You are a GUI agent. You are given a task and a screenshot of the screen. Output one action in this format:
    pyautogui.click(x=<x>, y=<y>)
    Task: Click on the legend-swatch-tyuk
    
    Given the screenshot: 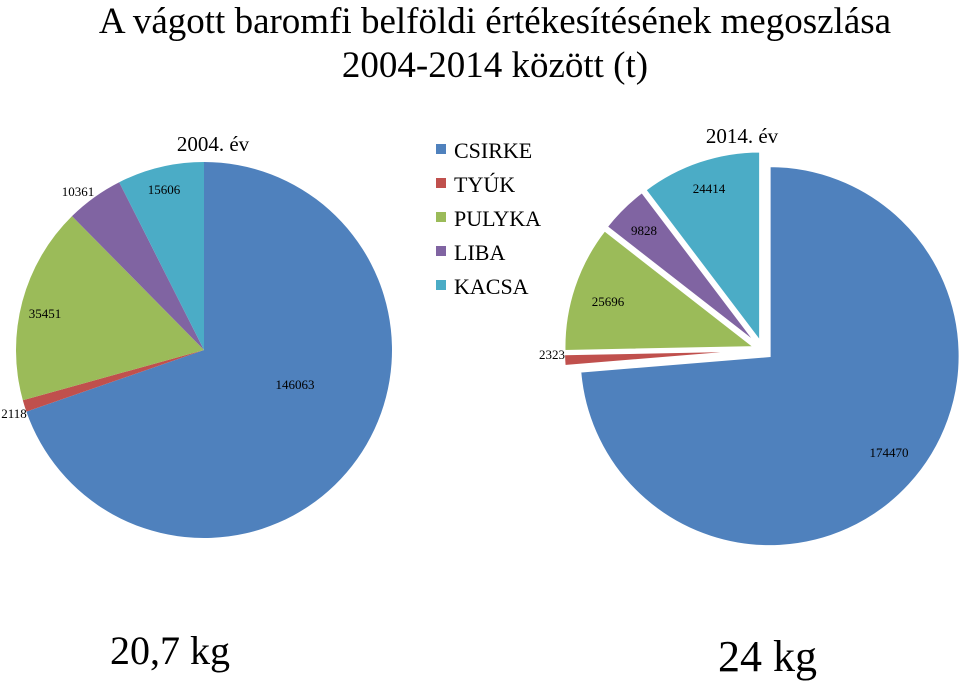 What is the action you would take?
    pyautogui.click(x=441, y=183)
    